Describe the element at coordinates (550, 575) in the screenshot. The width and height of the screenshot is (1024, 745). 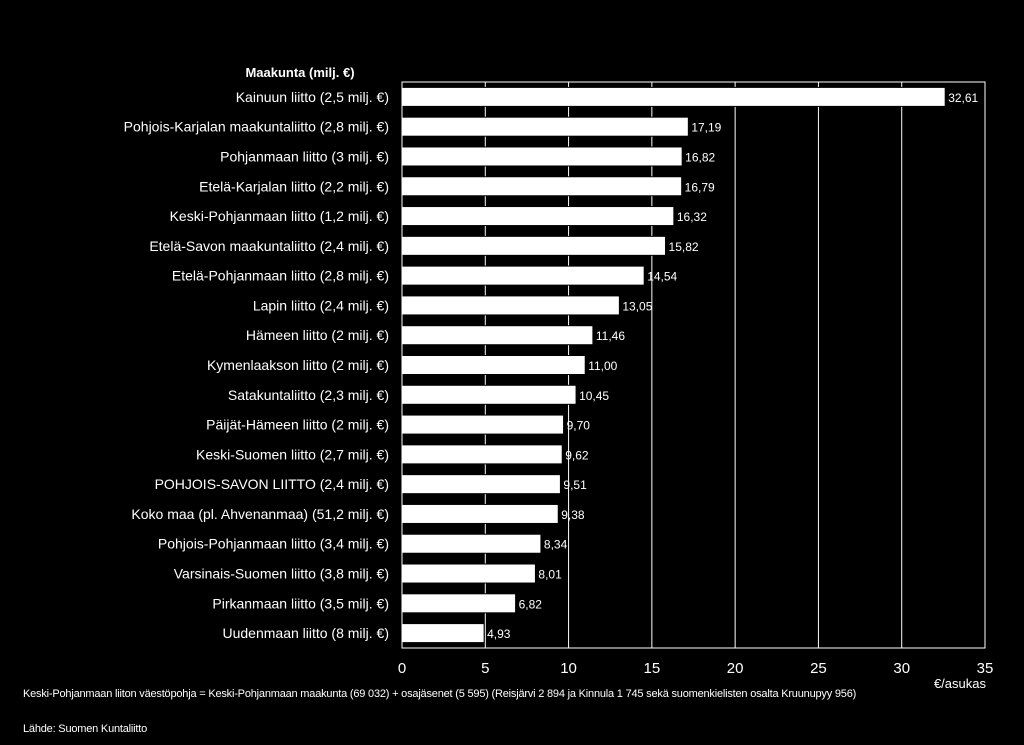
I see `value-label: 8,01` at that location.